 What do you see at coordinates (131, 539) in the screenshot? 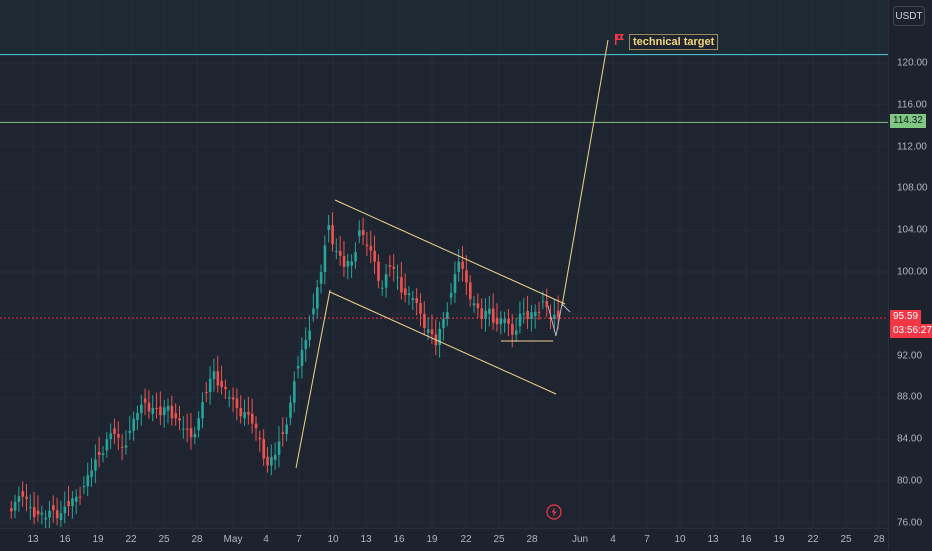
I see `time-tick-label: 22` at bounding box center [131, 539].